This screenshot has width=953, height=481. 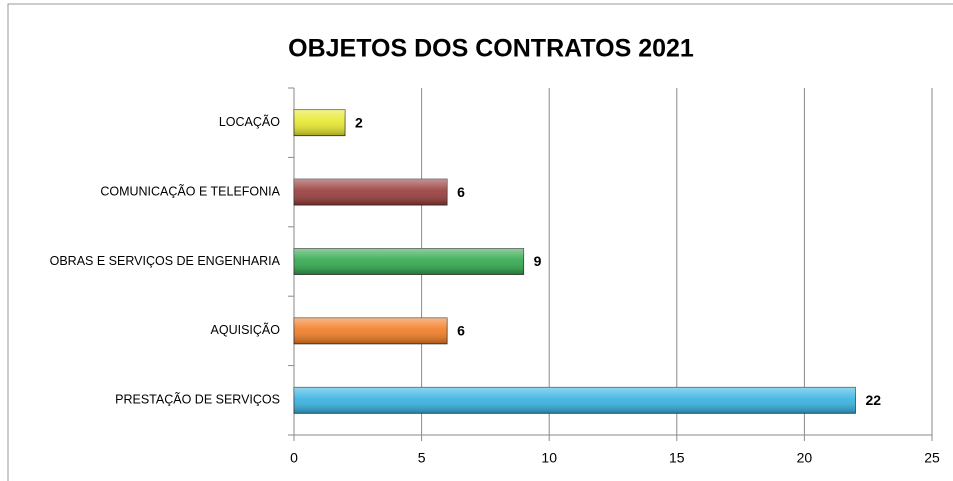 What do you see at coordinates (932, 458) in the screenshot?
I see `x-tick-label: 25` at bounding box center [932, 458].